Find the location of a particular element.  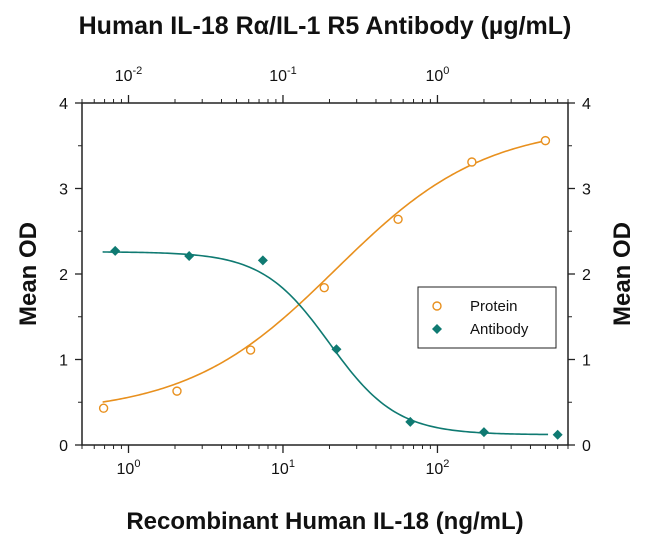

left-tick-label: 0 is located at coordinates (63, 446).